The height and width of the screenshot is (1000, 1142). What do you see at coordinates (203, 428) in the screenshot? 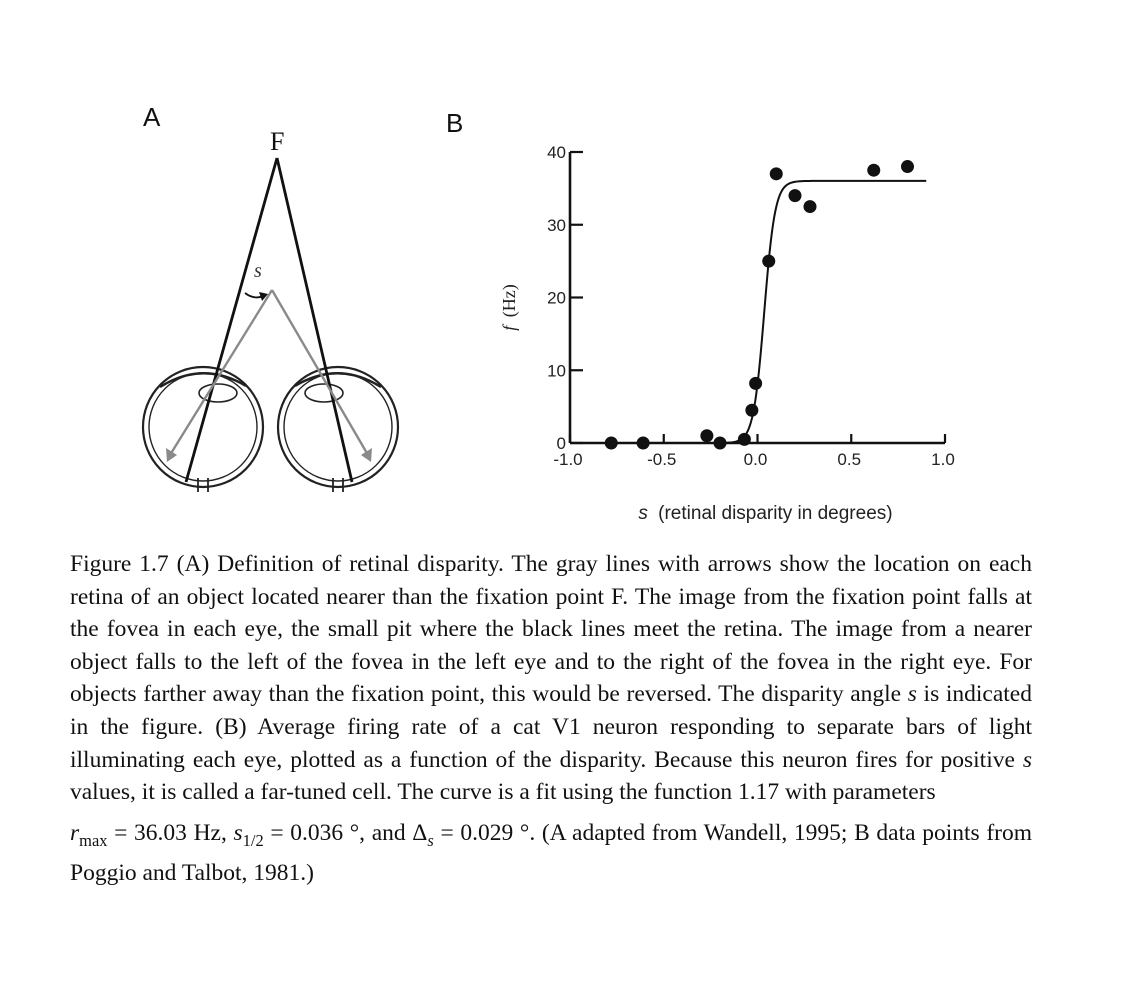
I see `left-eye` at bounding box center [203, 428].